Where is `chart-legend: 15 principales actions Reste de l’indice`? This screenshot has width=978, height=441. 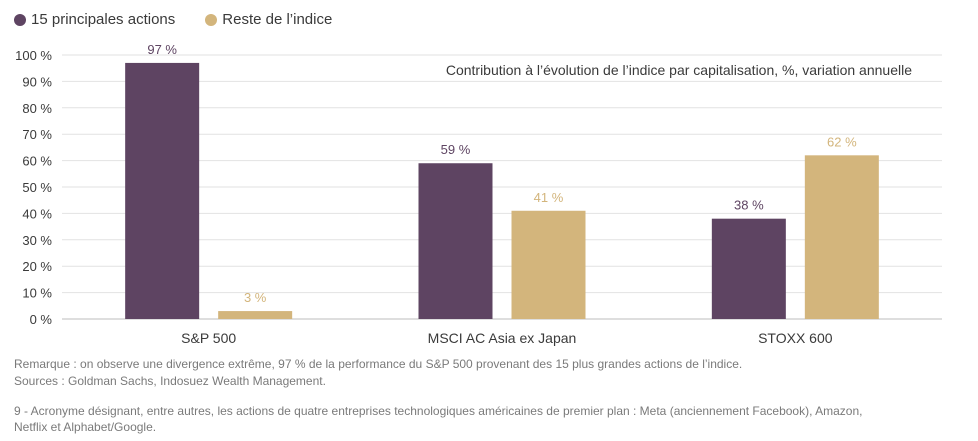
chart-legend: 15 principales actions Reste de l’indice is located at coordinates (173, 19).